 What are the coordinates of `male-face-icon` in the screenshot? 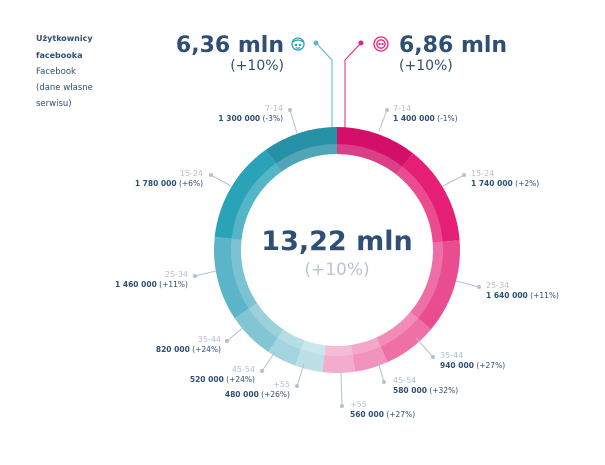 It's located at (298, 44).